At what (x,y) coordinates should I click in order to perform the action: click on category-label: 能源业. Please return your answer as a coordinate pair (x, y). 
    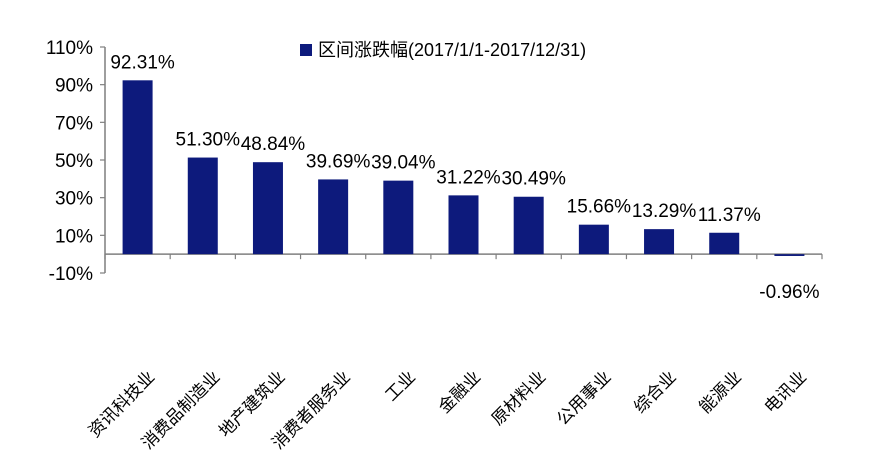
    Looking at the image, I should click on (721, 392).